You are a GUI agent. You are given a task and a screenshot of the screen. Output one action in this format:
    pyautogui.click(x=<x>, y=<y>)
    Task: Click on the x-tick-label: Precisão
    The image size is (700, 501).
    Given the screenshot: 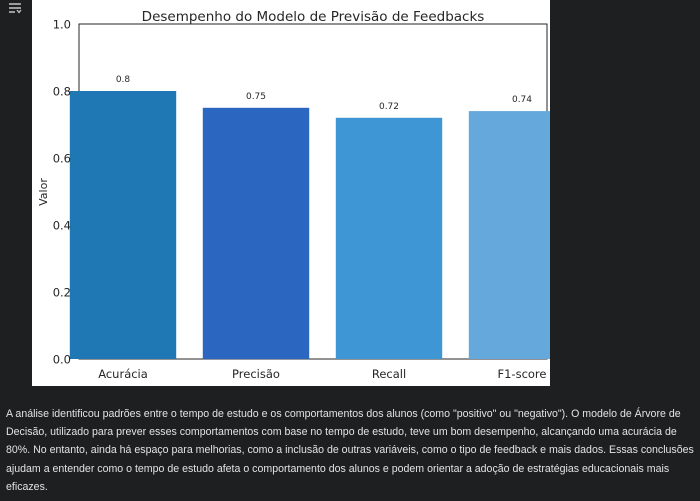 What is the action you would take?
    pyautogui.click(x=256, y=374)
    